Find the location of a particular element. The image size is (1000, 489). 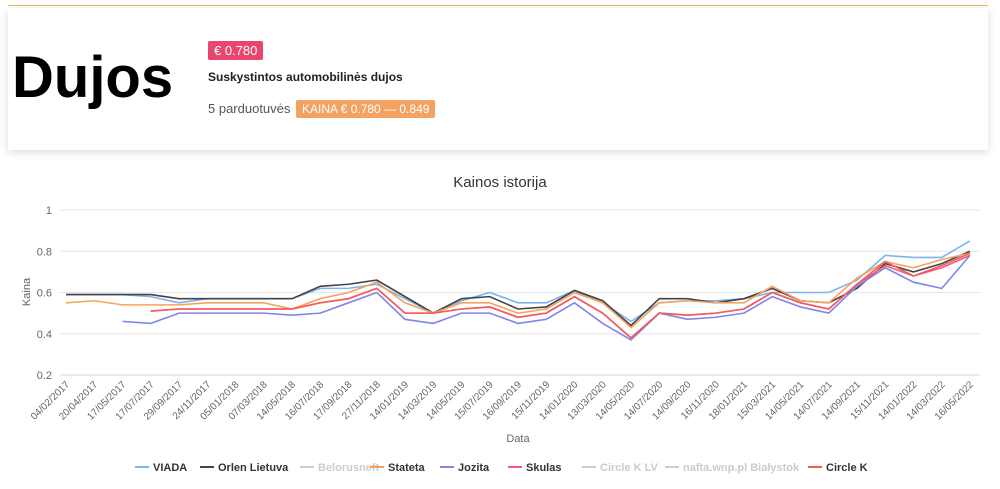

product-title: Dujos is located at coordinates (93, 77).